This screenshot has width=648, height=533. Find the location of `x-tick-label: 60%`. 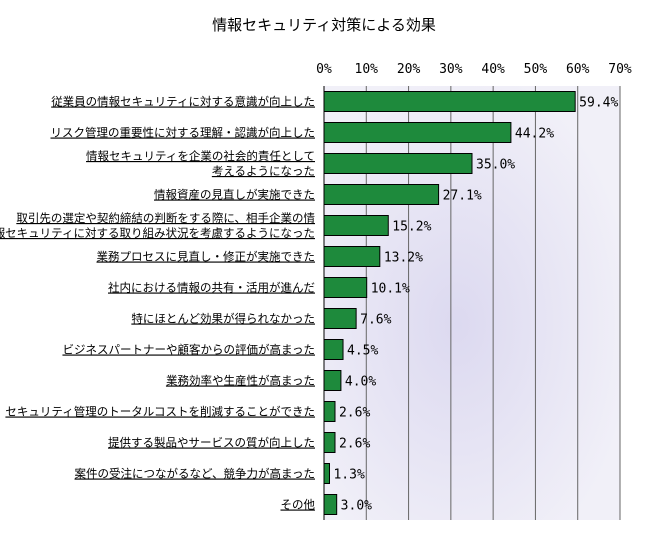

x-tick-label: 60% is located at coordinates (578, 69).